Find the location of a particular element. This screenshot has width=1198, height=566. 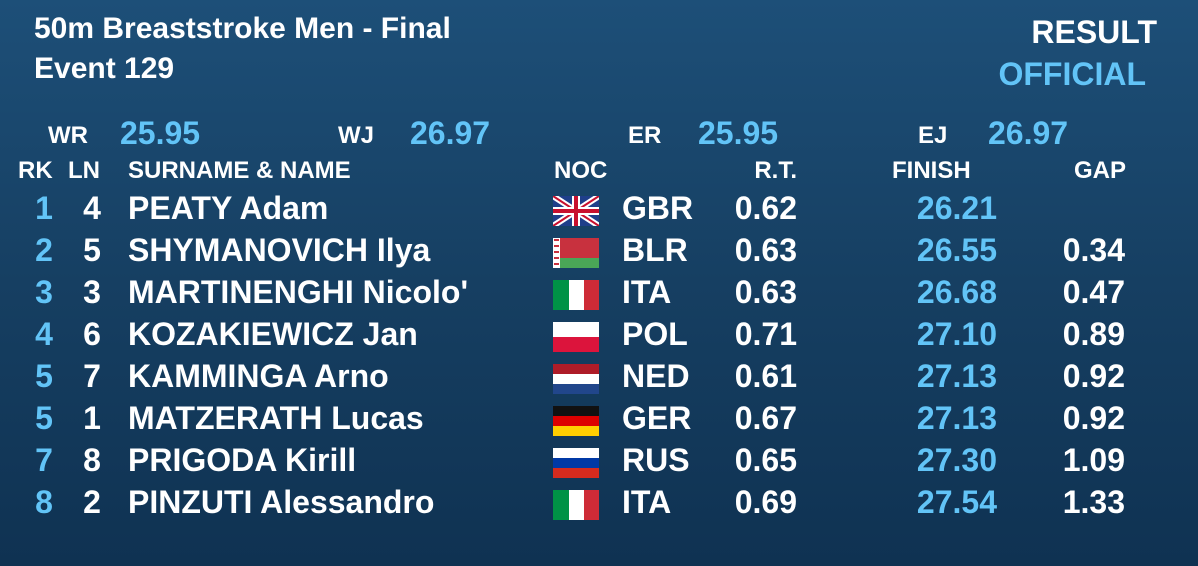

rank: 8 is located at coordinates (44, 502).